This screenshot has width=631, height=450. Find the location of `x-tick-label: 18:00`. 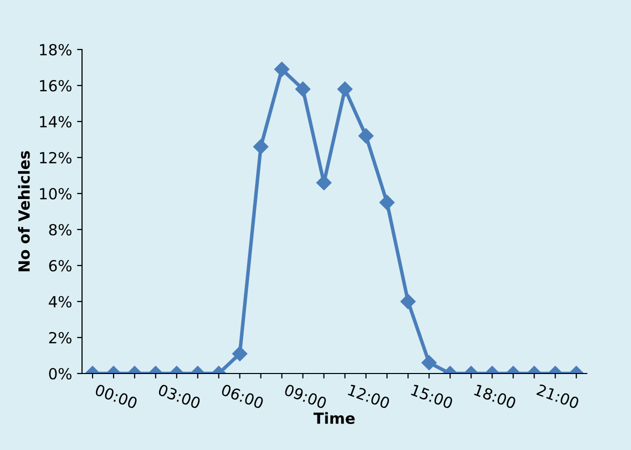

x-tick-label: 18:00 is located at coordinates (495, 397).